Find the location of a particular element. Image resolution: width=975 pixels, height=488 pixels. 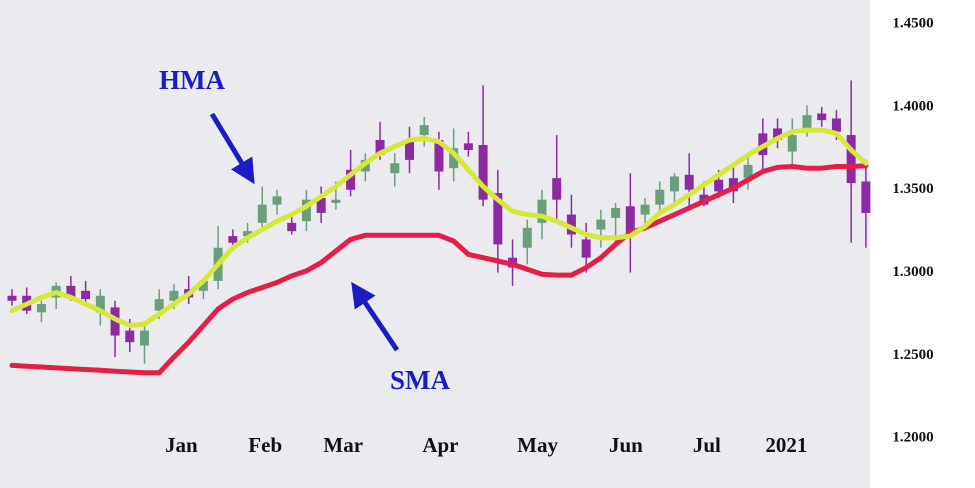

axis-panel is located at coordinates (922, 244).